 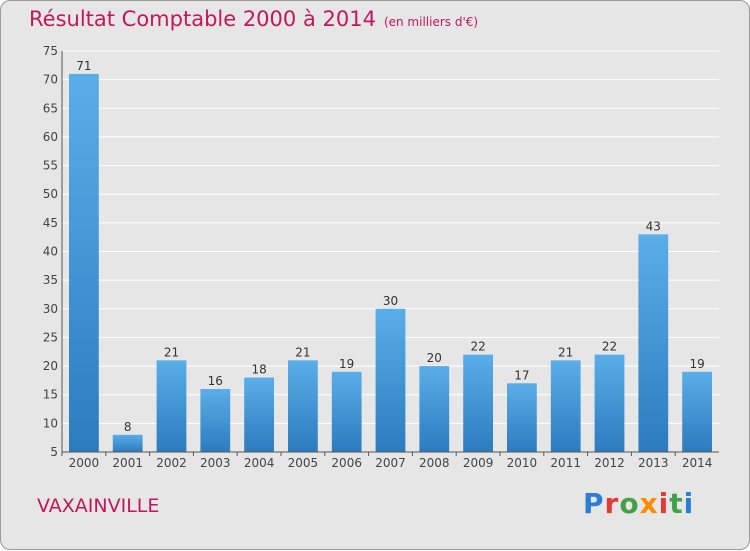 What do you see at coordinates (346, 411) in the screenshot?
I see `bar-2006` at bounding box center [346, 411].